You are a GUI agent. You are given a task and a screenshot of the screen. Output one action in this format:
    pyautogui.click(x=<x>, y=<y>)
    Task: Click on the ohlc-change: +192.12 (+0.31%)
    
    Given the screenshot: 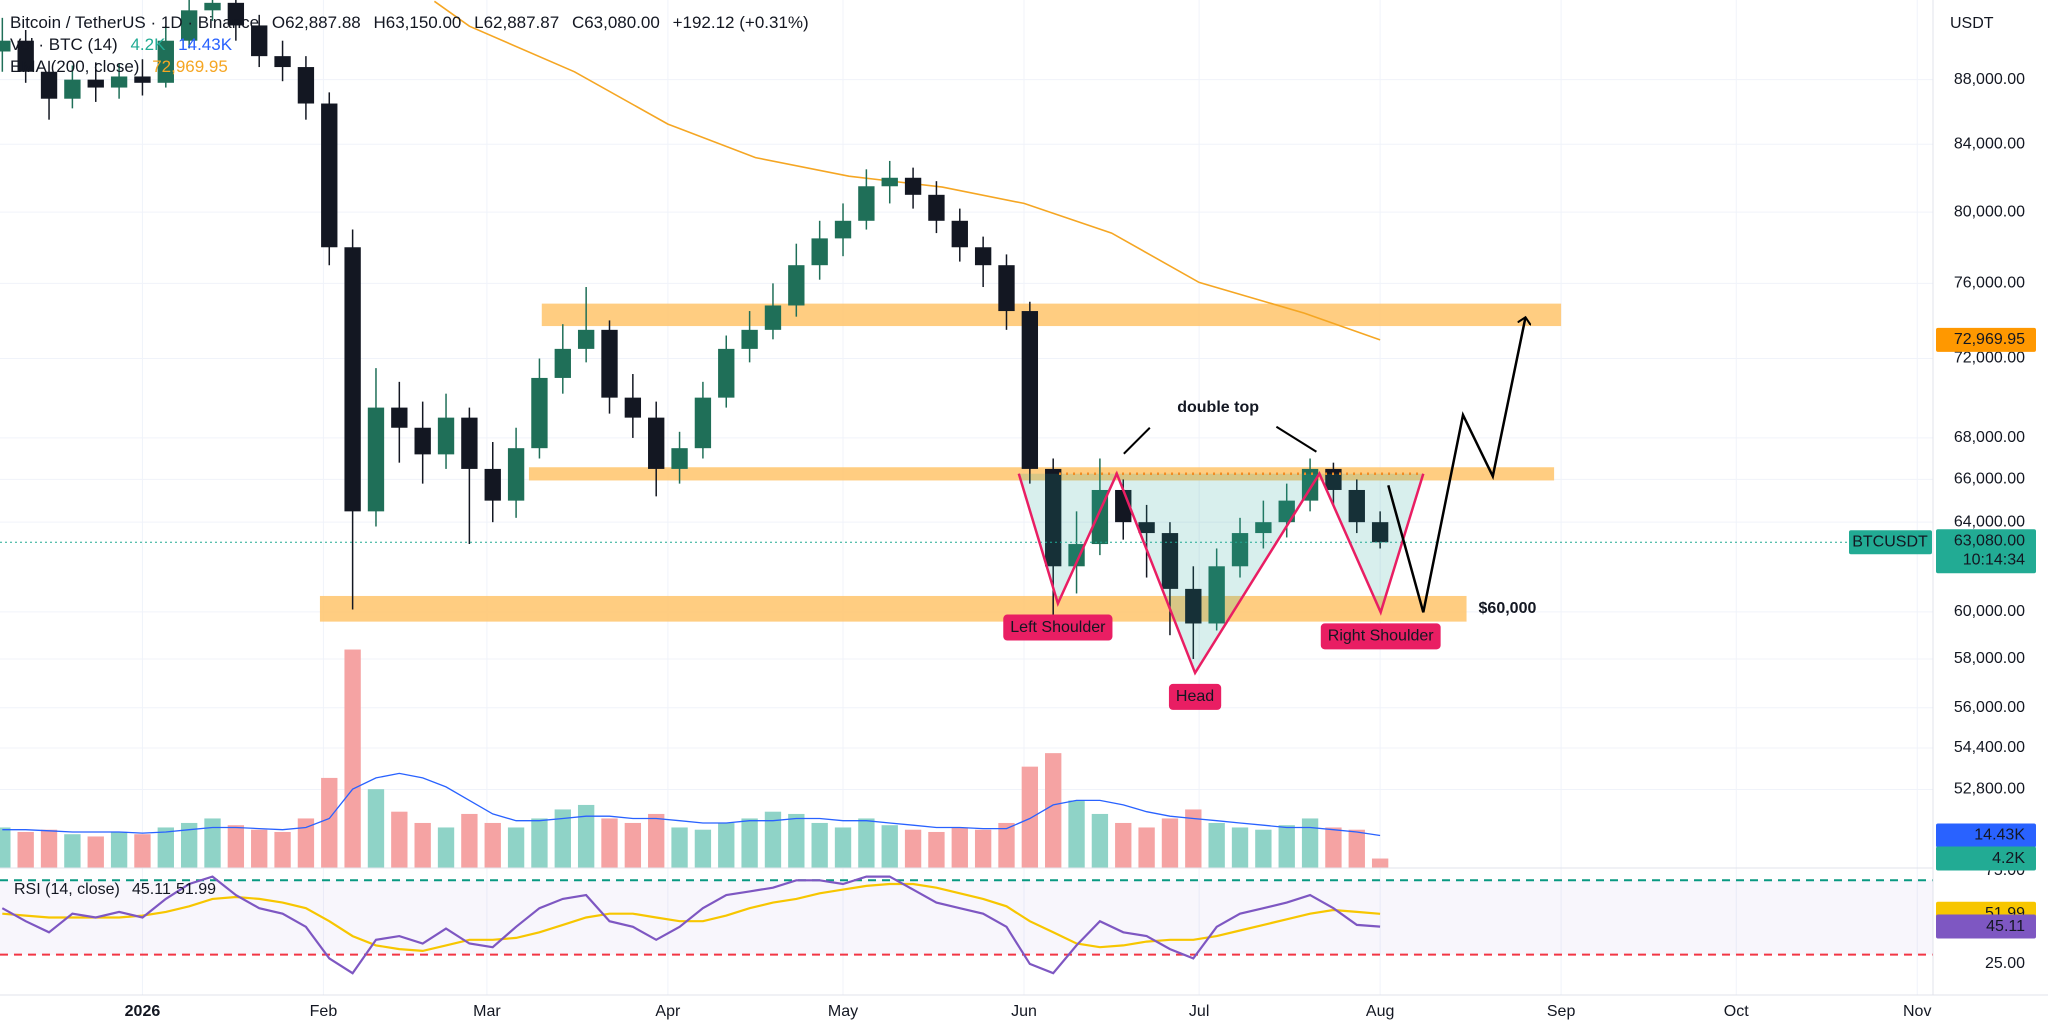 What is the action you would take?
    pyautogui.click(x=740, y=22)
    